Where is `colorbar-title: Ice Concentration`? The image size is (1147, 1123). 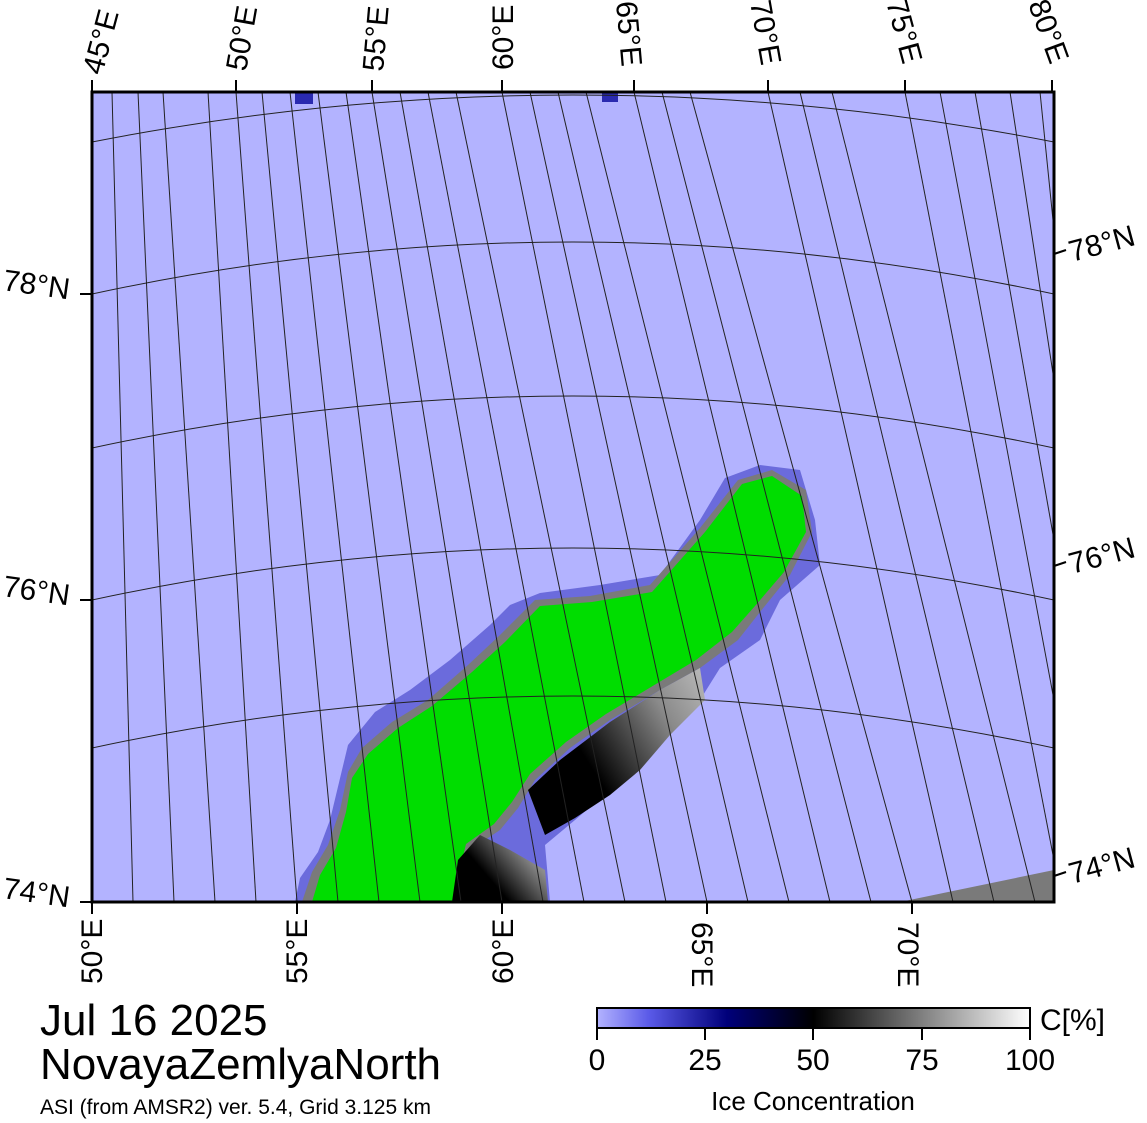
colorbar-title: Ice Concentration is located at coordinates (813, 1101).